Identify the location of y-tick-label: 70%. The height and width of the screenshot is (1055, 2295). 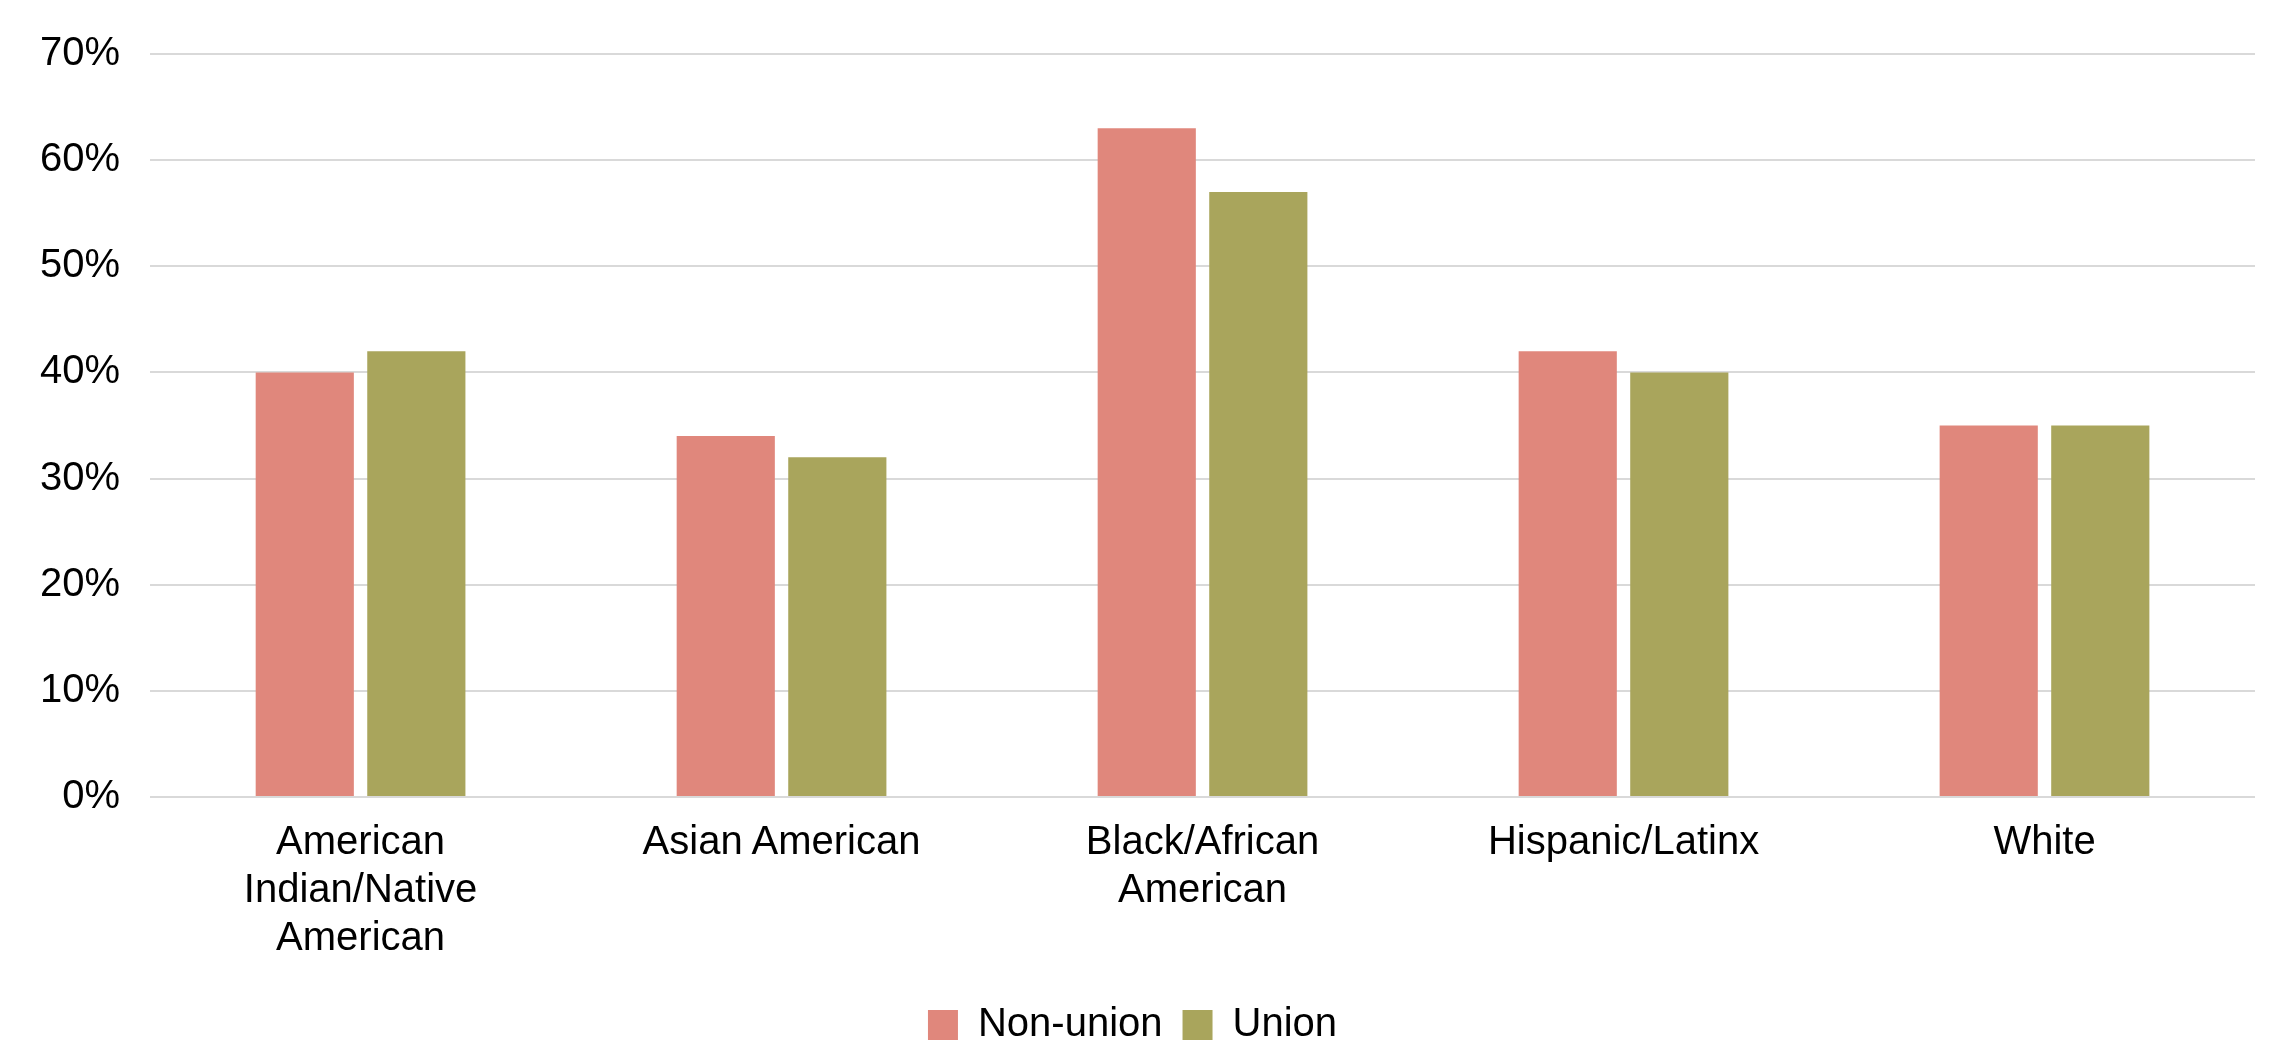
(80, 51).